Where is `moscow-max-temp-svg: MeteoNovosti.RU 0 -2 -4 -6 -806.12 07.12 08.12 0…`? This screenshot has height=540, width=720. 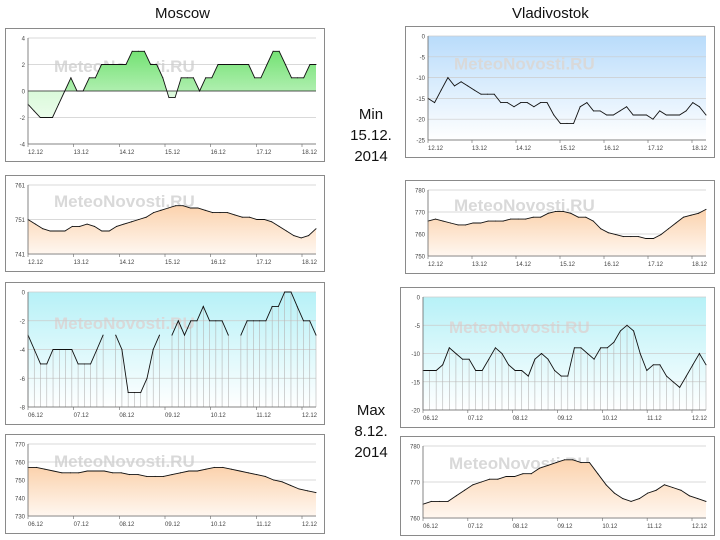
moscow-max-temp-svg: MeteoNovosti.RU 0 -2 -4 -6 -806.12 07.12 08.12 0… is located at coordinates (169, 355).